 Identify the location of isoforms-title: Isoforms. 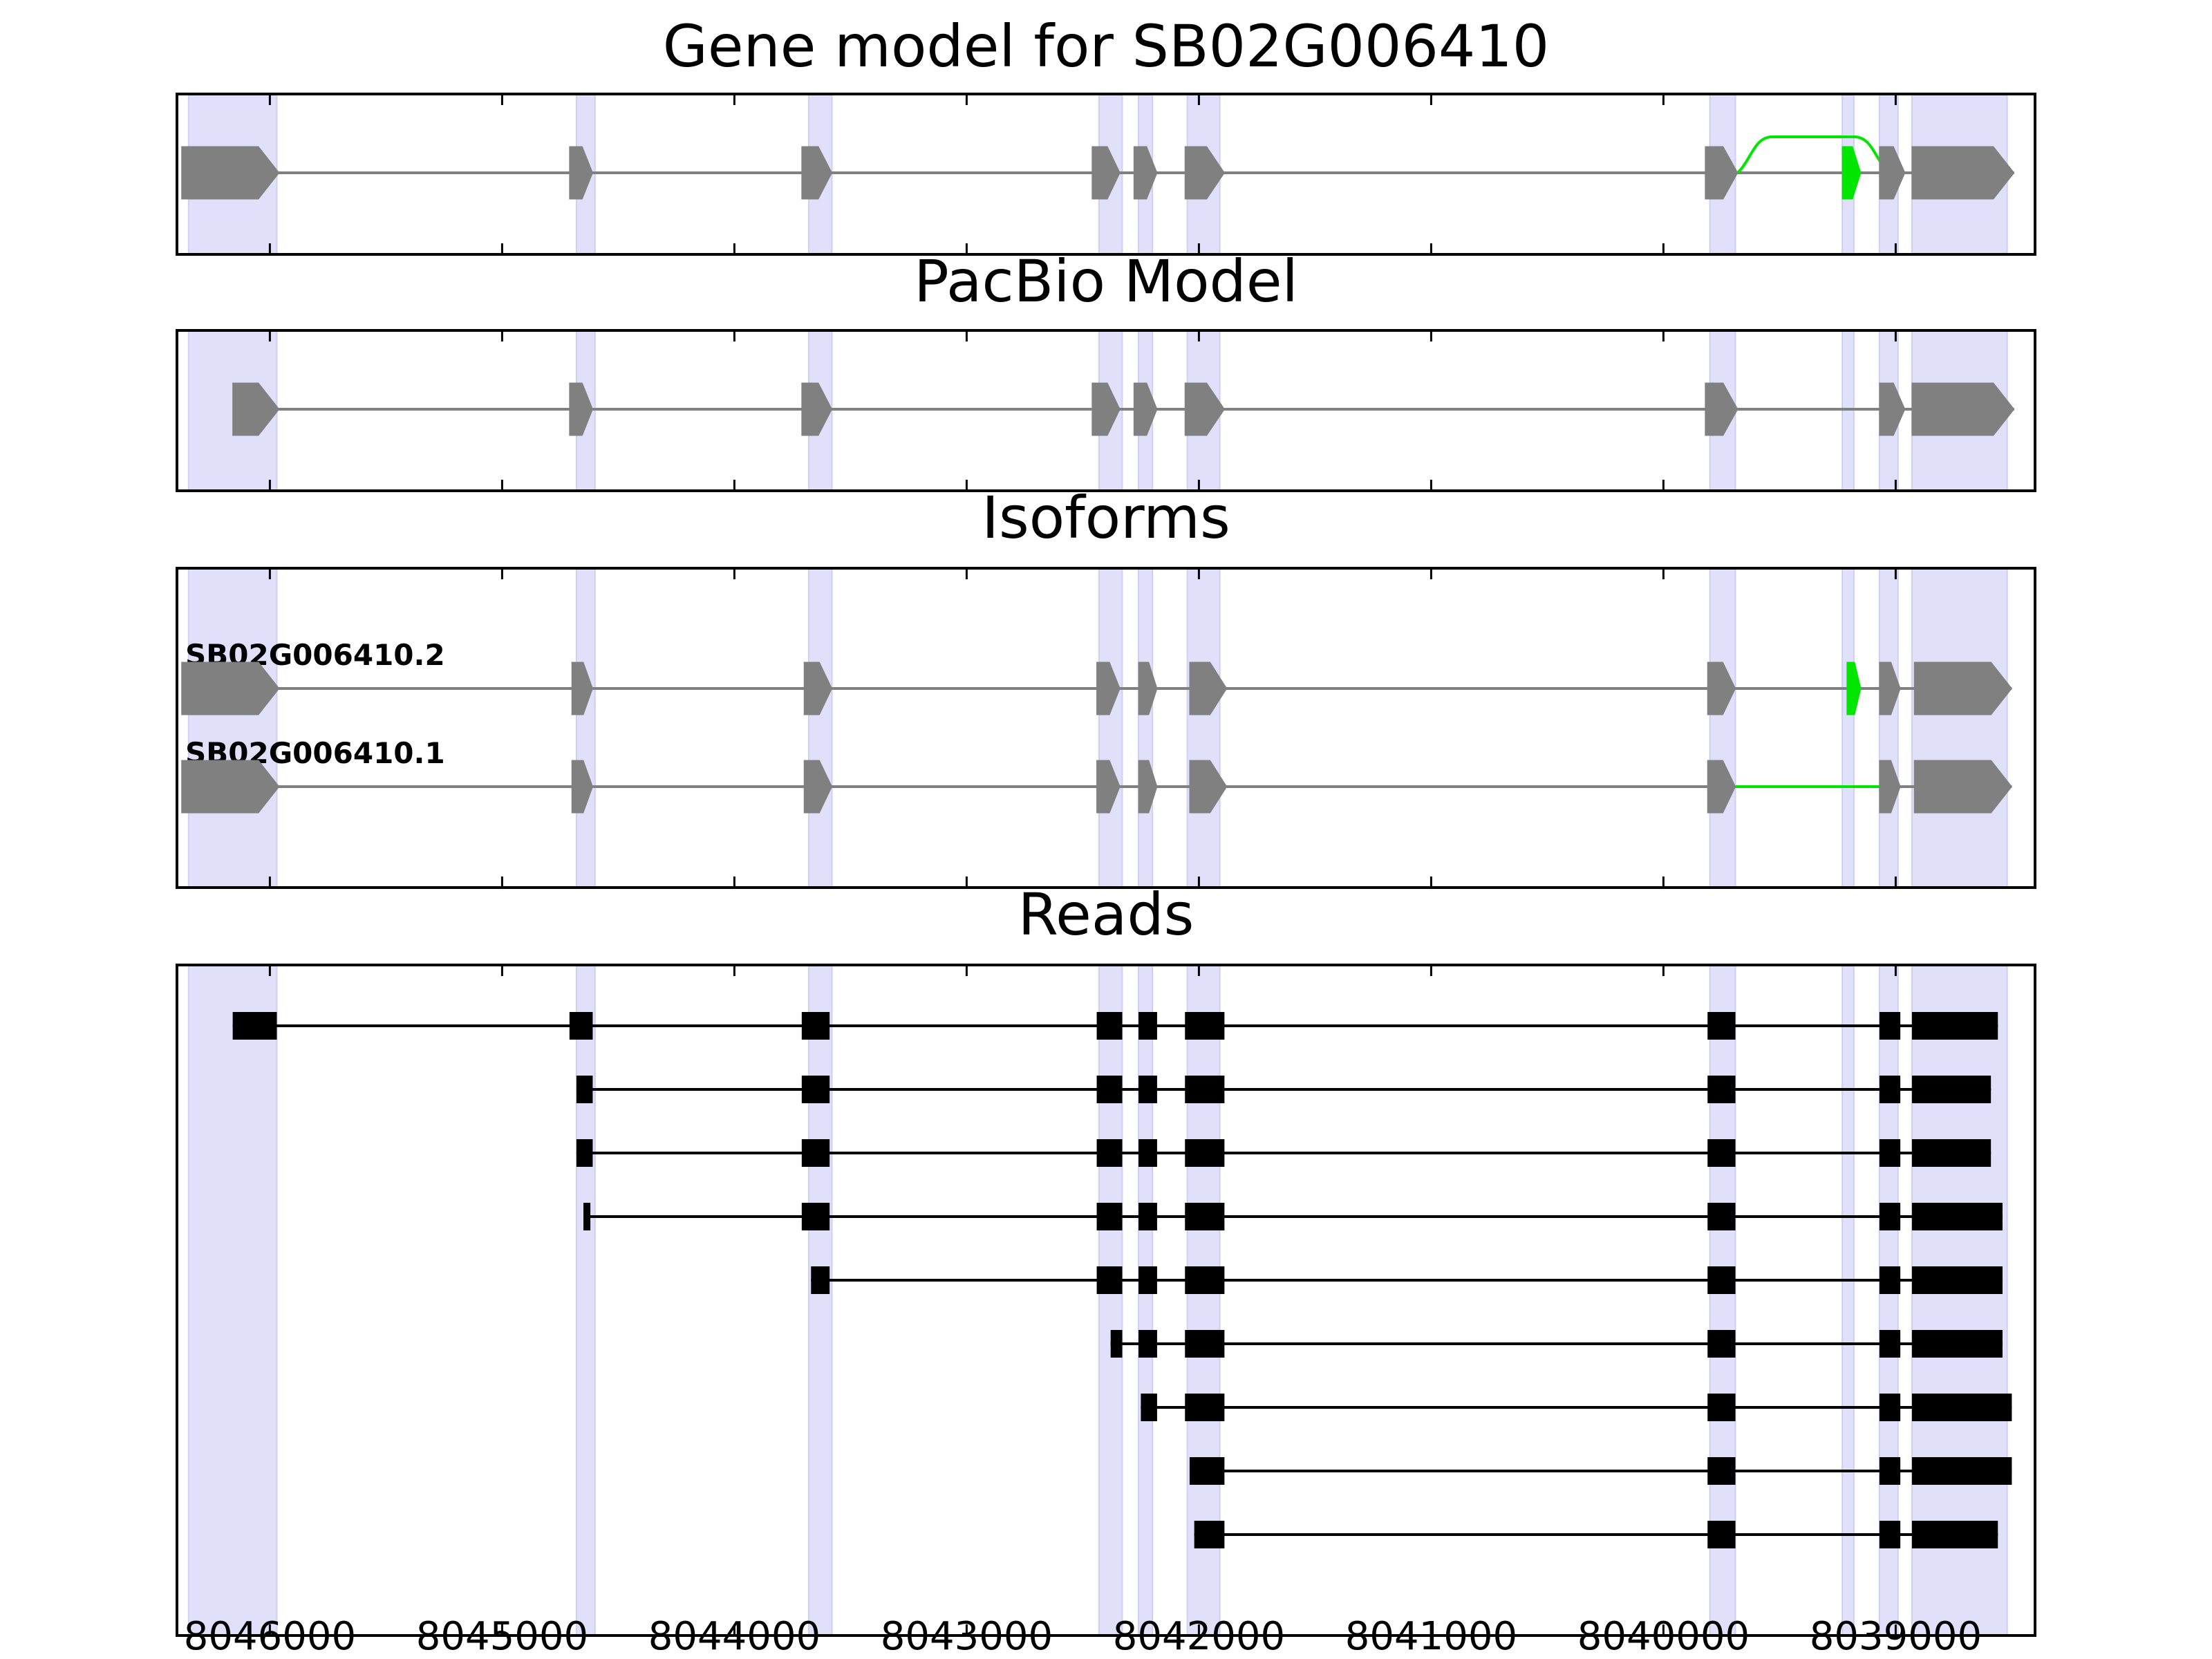
(1106, 518).